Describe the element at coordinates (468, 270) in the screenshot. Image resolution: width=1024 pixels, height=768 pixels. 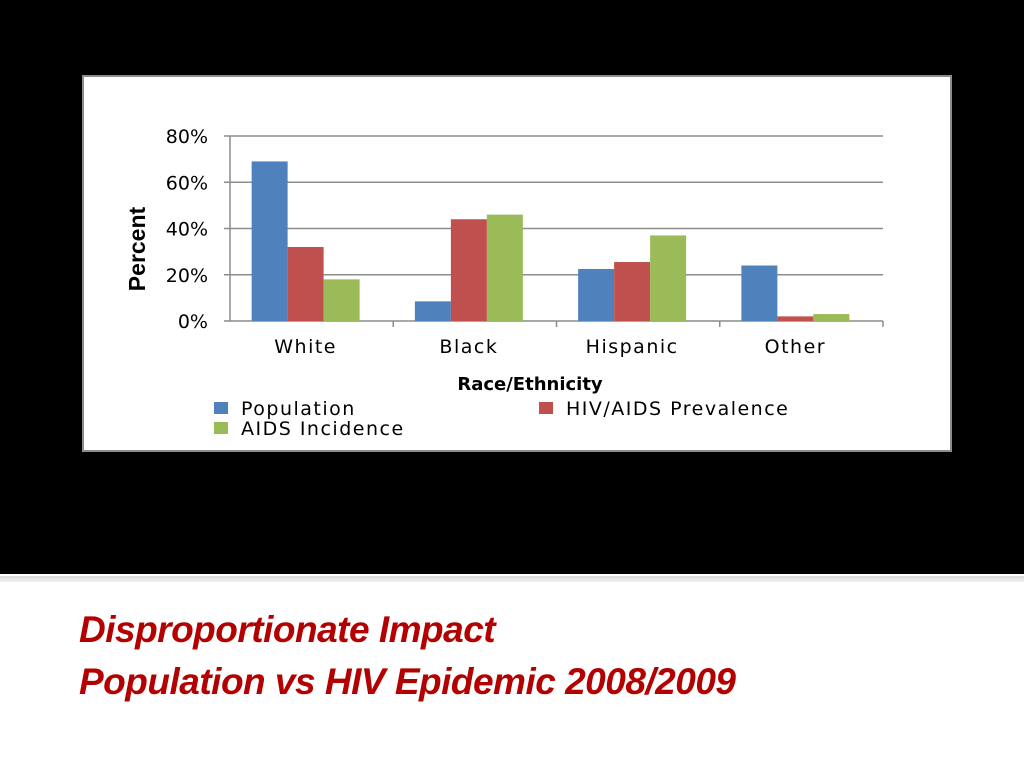
I see `bar-hiv-aids-prevalence-black` at that location.